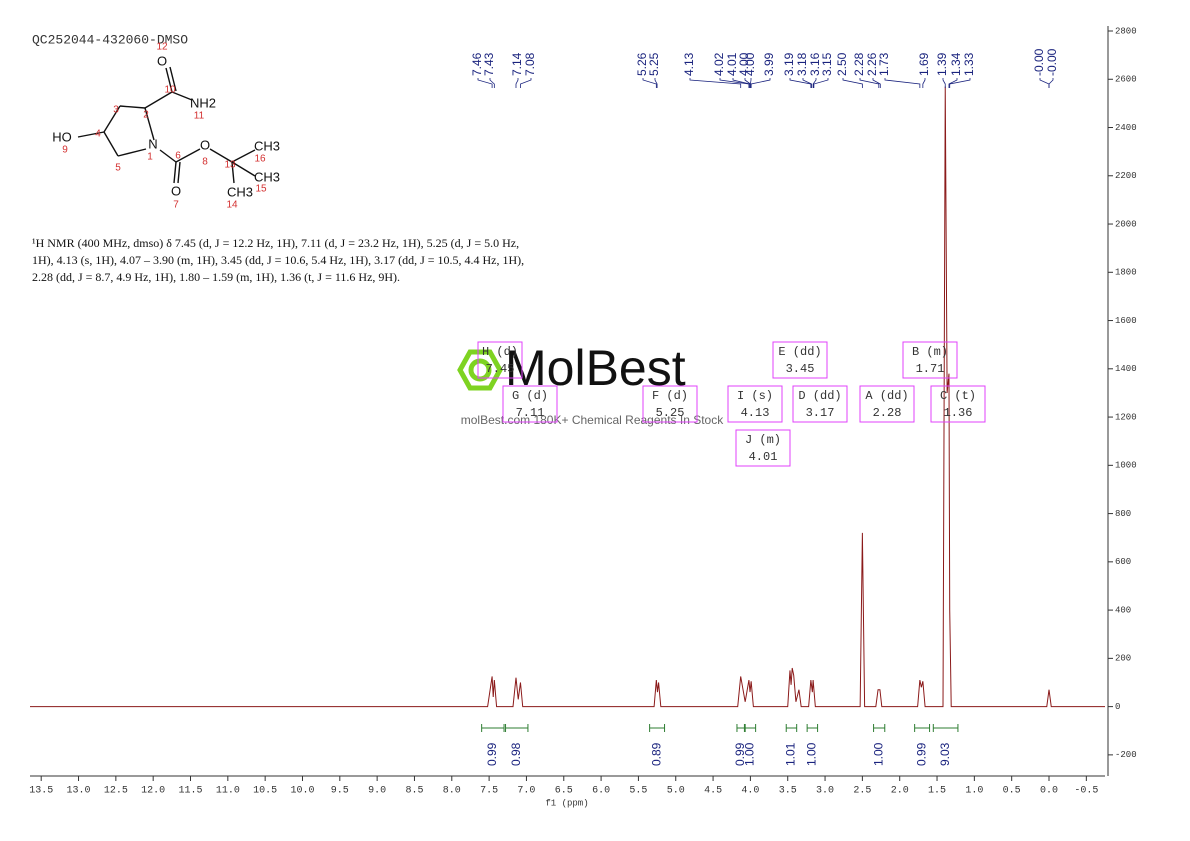  What do you see at coordinates (800, 369) in the screenshot?
I see `multiplet-shift: 3.45` at bounding box center [800, 369].